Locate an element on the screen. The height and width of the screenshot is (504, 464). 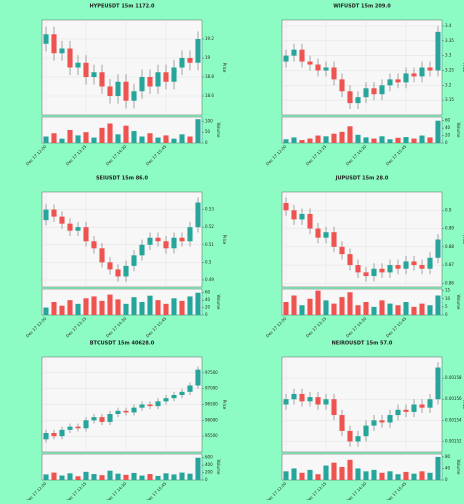
y-tick-label: 0.9 is located at coordinates (448, 209).